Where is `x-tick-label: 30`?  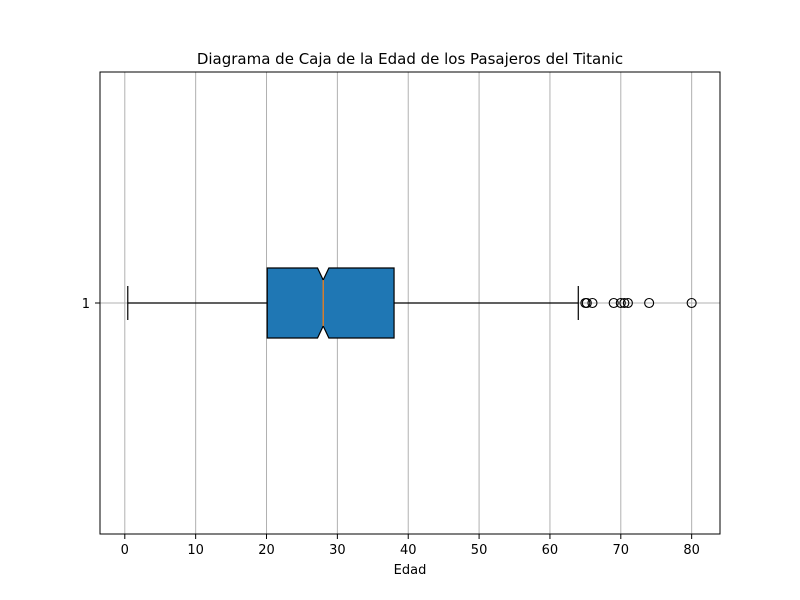
x-tick-label: 30 is located at coordinates (337, 550).